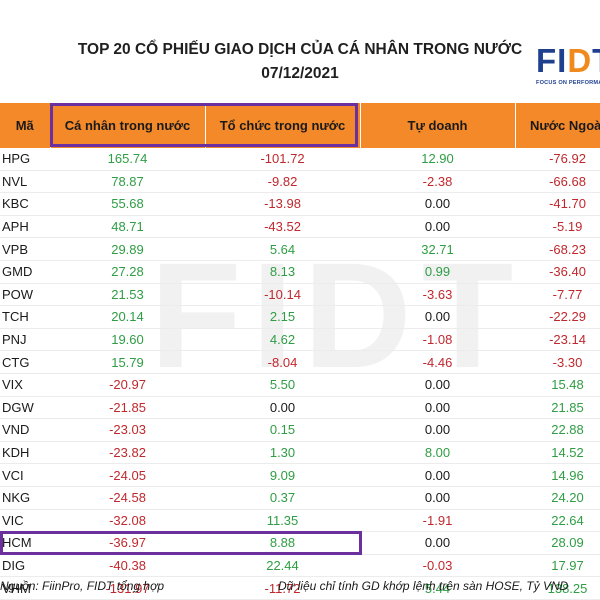  I want to click on value-cell: 55.68, so click(127, 204).